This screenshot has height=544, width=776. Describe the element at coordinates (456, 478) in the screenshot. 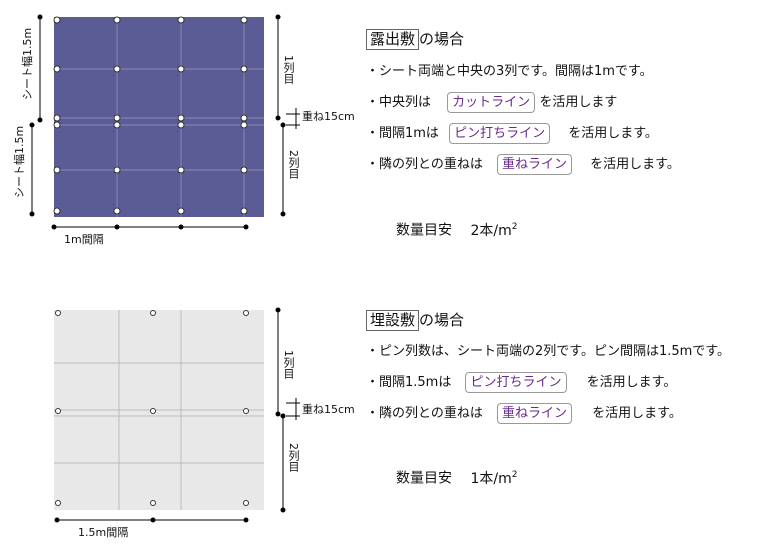

I see `summary-buried: 数量目安 1本/m2` at that location.